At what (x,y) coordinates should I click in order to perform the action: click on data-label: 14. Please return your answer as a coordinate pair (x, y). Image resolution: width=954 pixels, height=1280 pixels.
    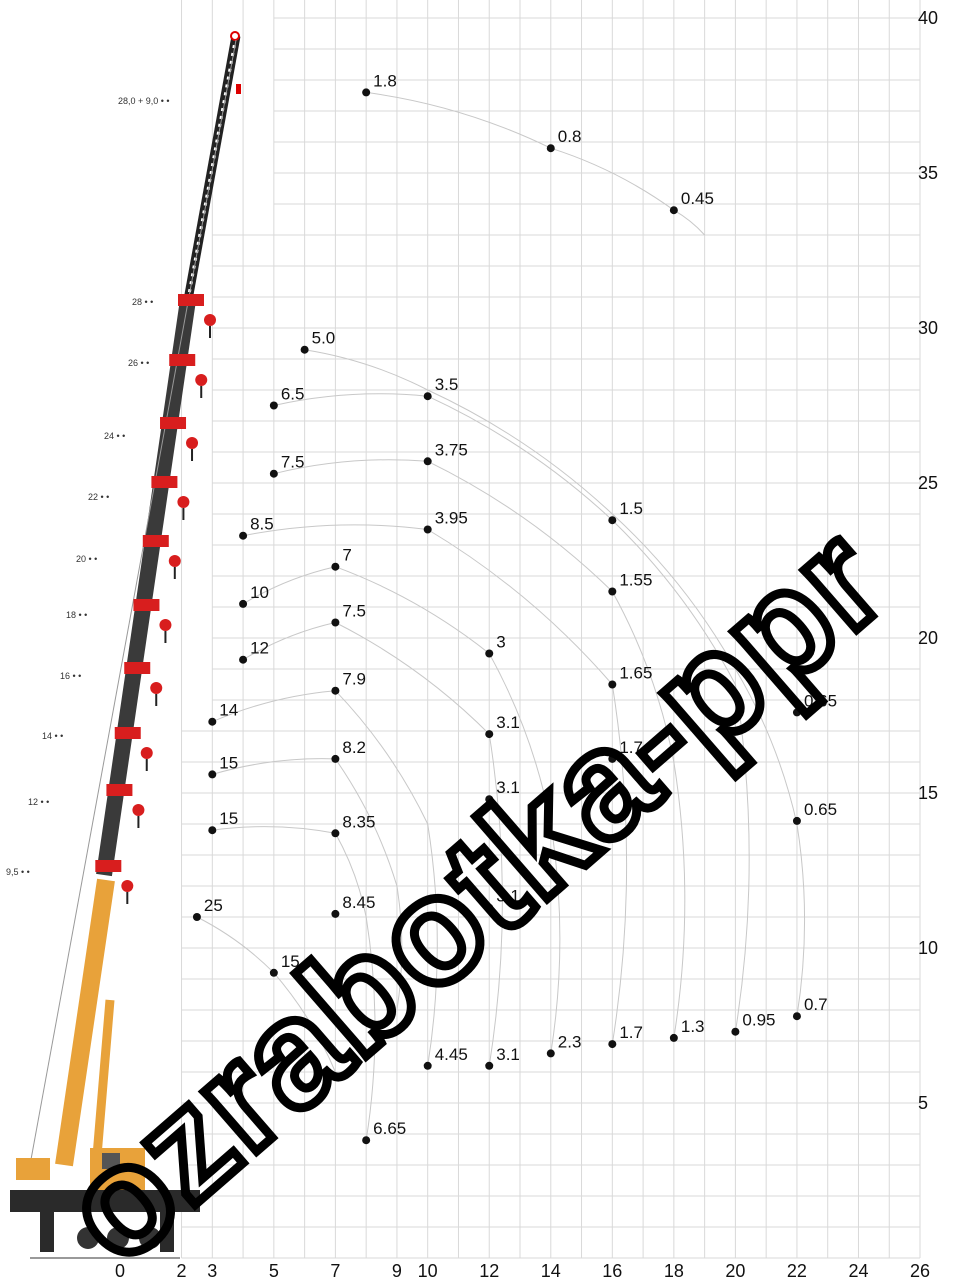
    Looking at the image, I should click on (228, 710).